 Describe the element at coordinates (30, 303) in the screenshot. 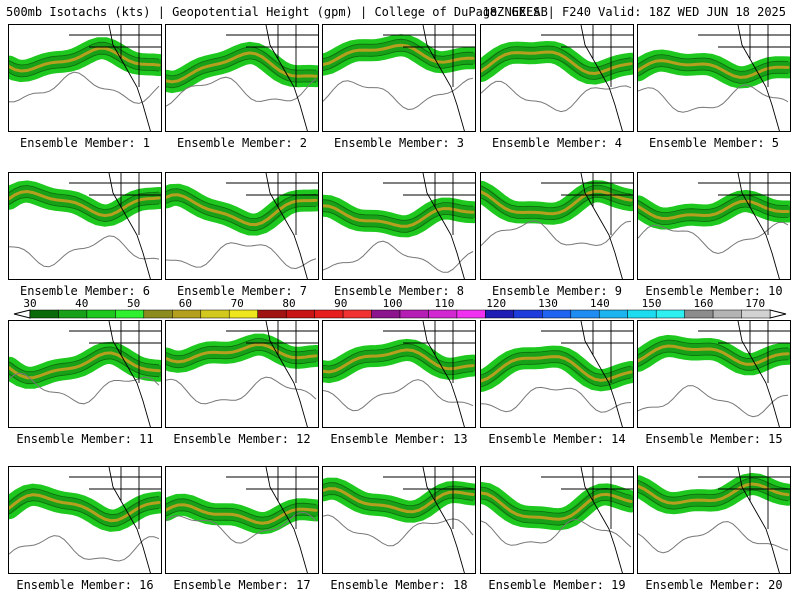

I see `colorbar-tick-label: 30` at that location.